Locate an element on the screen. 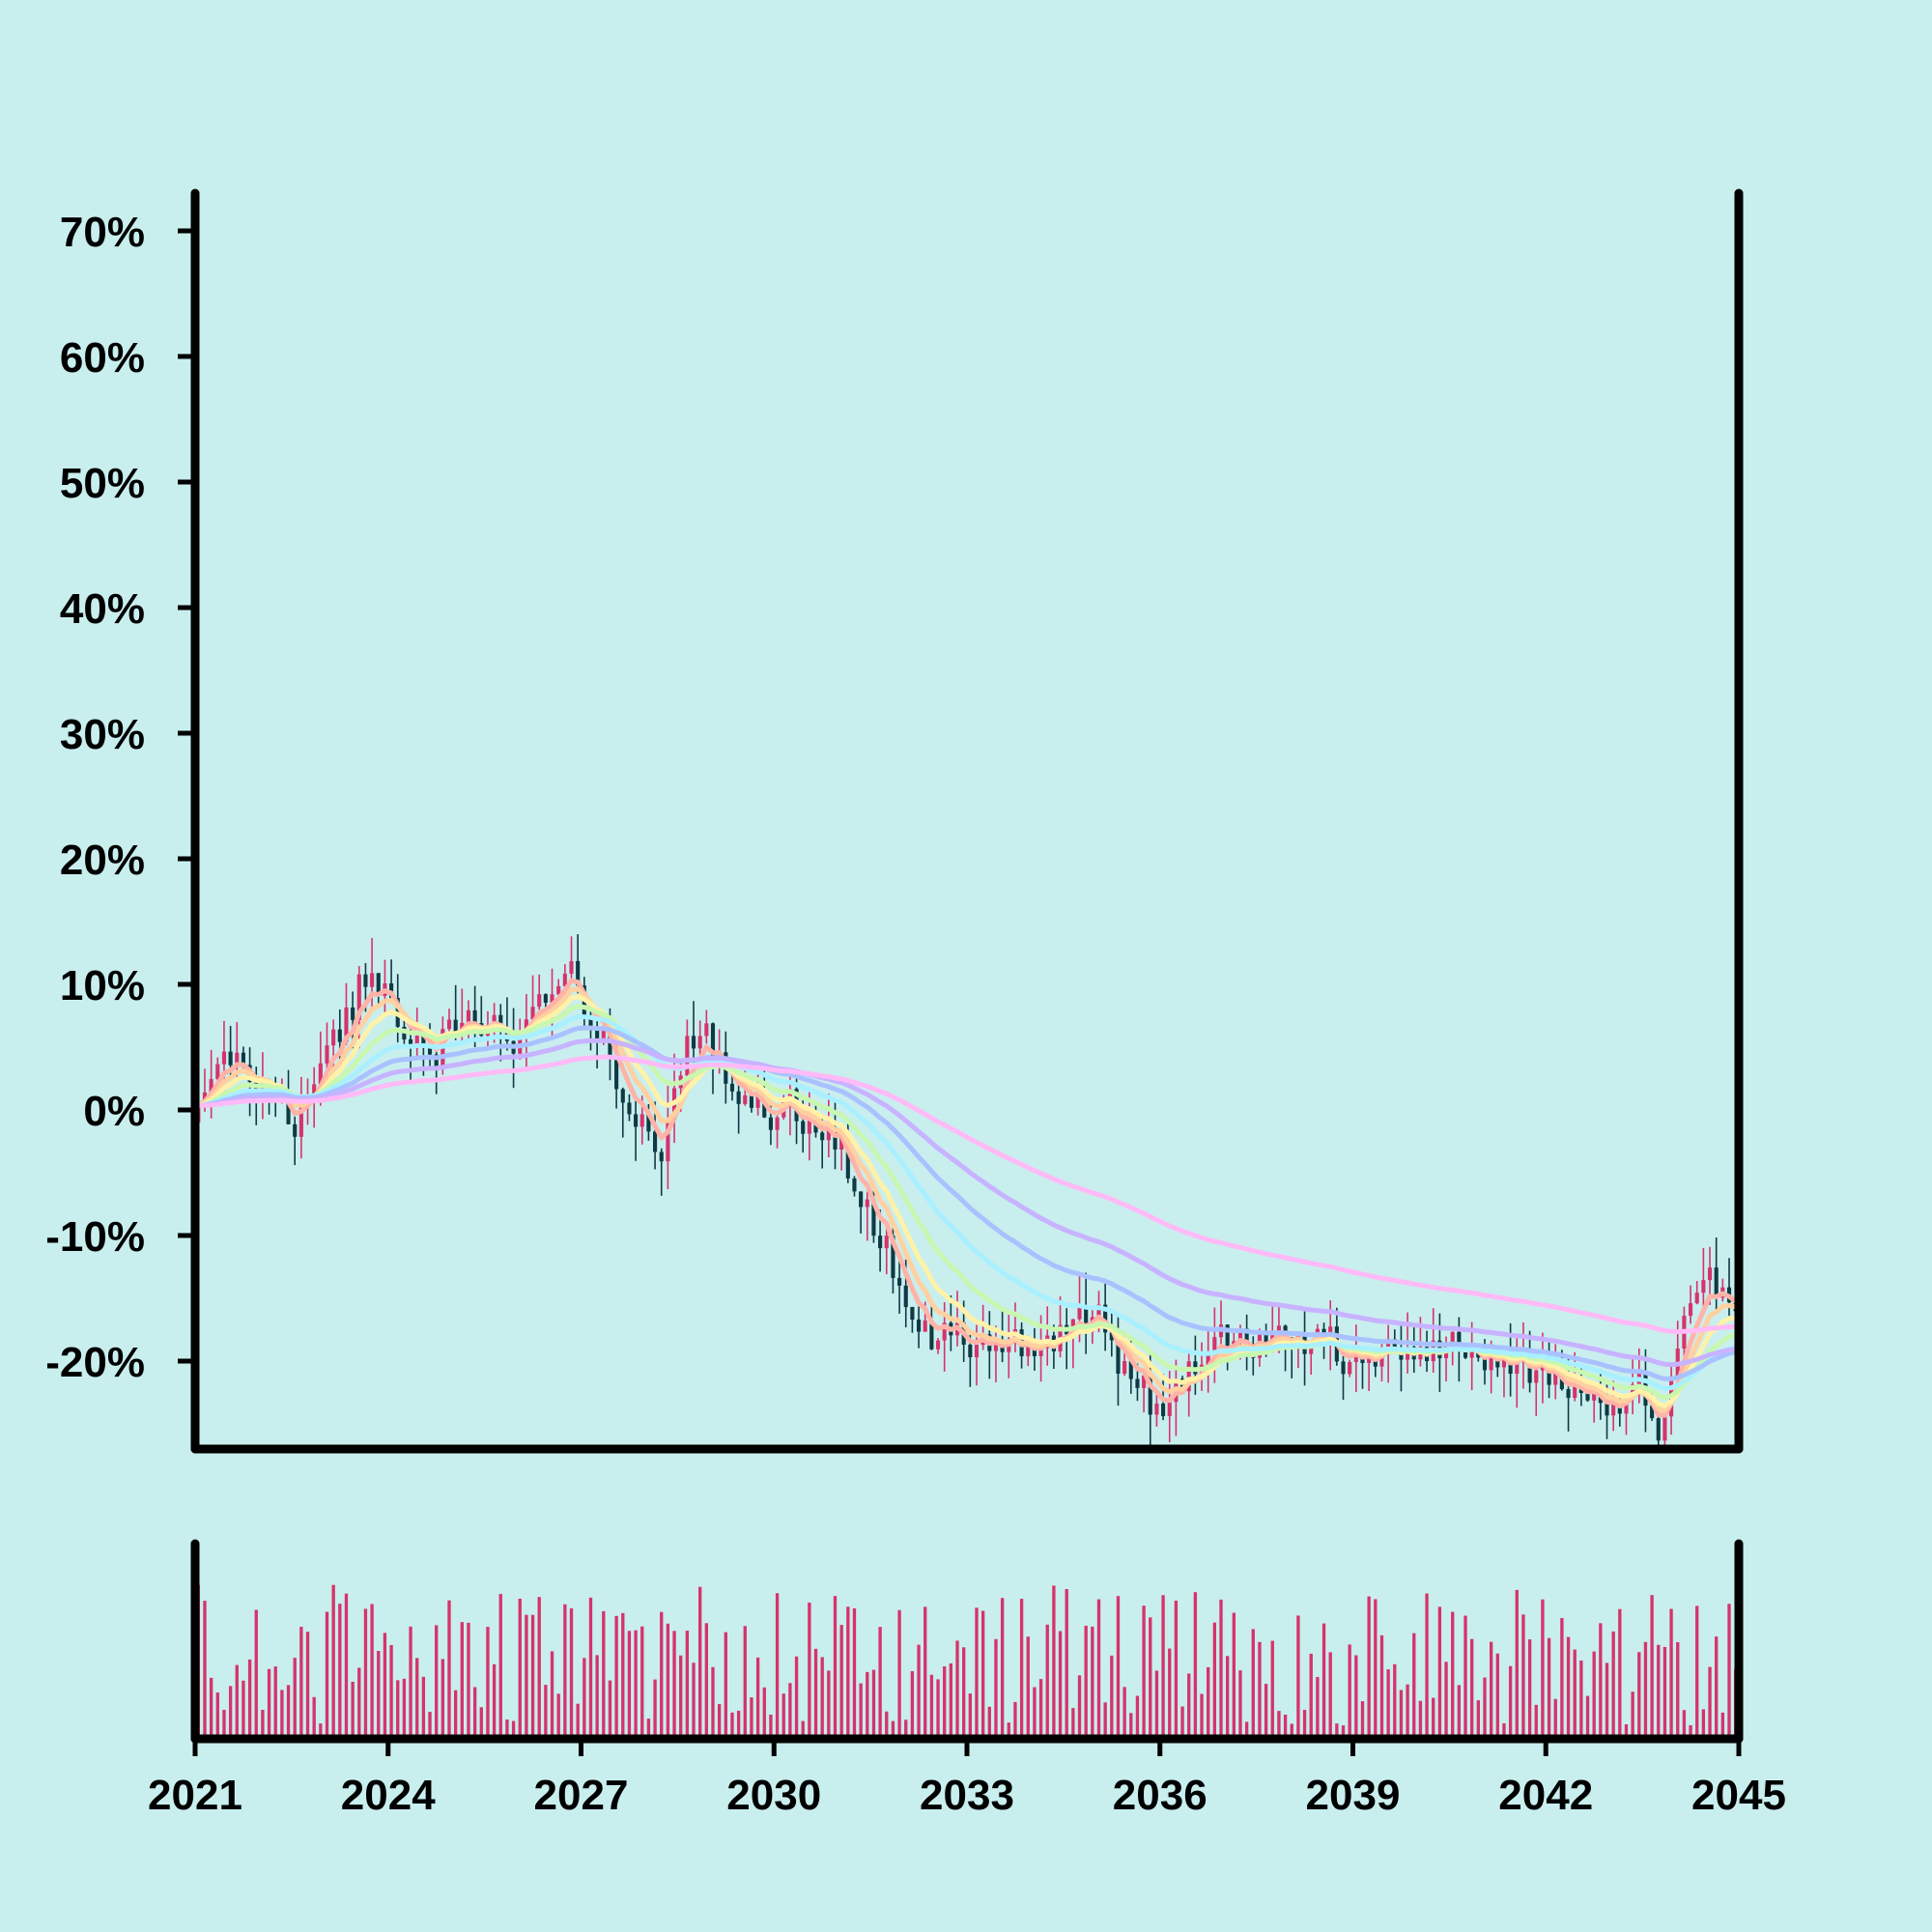 The width and height of the screenshot is (1932, 1932). y-tick-label: -10% is located at coordinates (95, 1237).